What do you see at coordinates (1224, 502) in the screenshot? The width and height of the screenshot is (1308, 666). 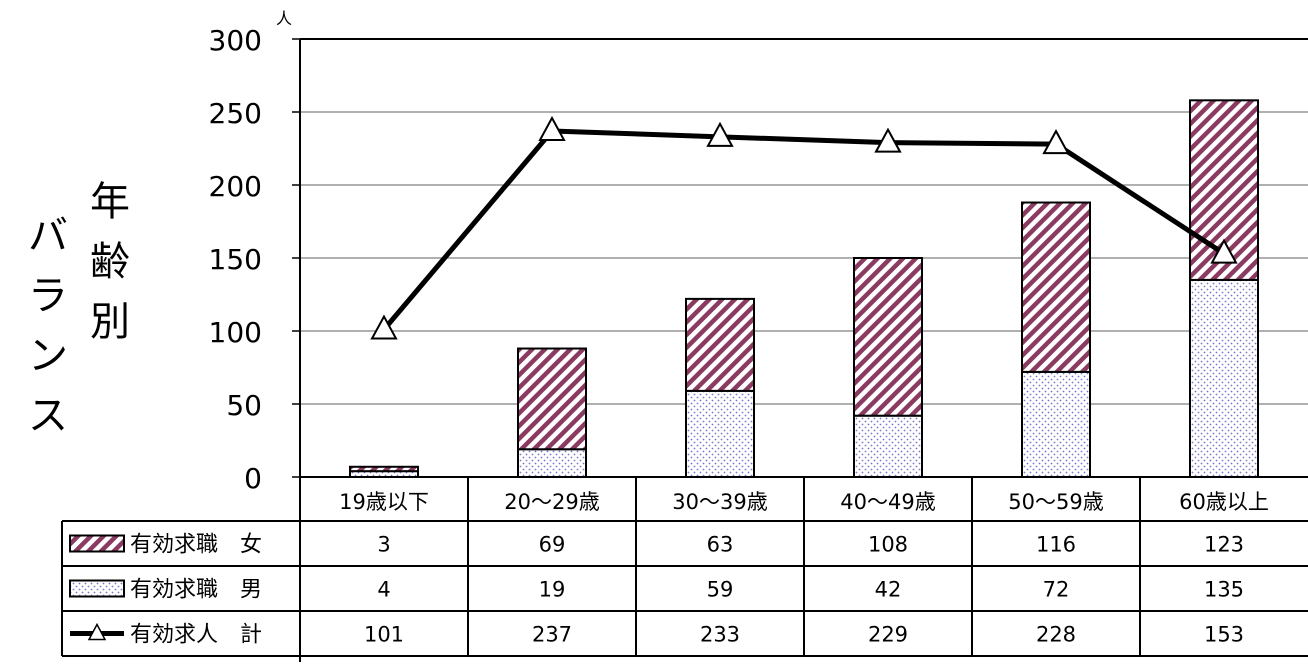 I see `x-tick-label: 60歳以上` at bounding box center [1224, 502].